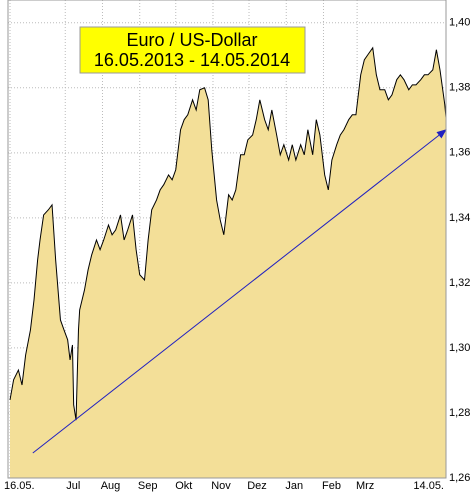  What do you see at coordinates (459, 413) in the screenshot?
I see `y-tick-label: 1,28` at bounding box center [459, 413].